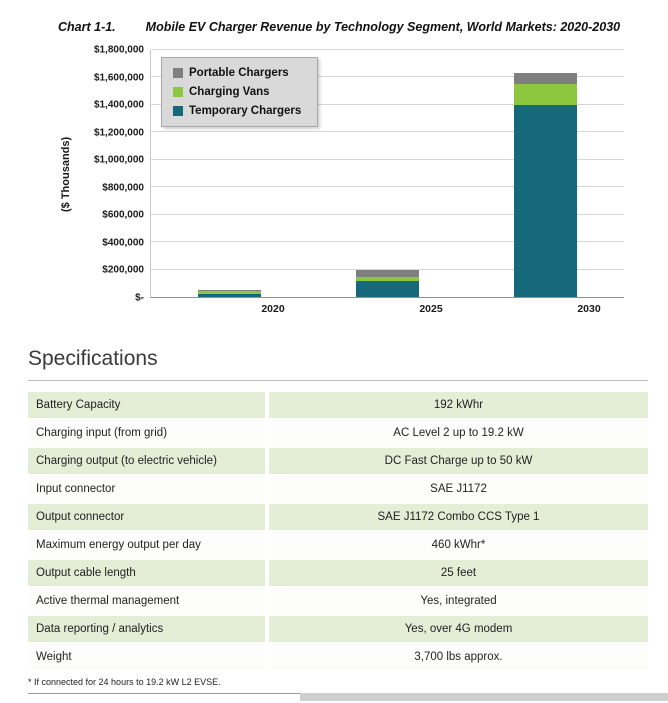  I want to click on legend-item-temporary-chargers: Temporary Chargers, so click(237, 111).